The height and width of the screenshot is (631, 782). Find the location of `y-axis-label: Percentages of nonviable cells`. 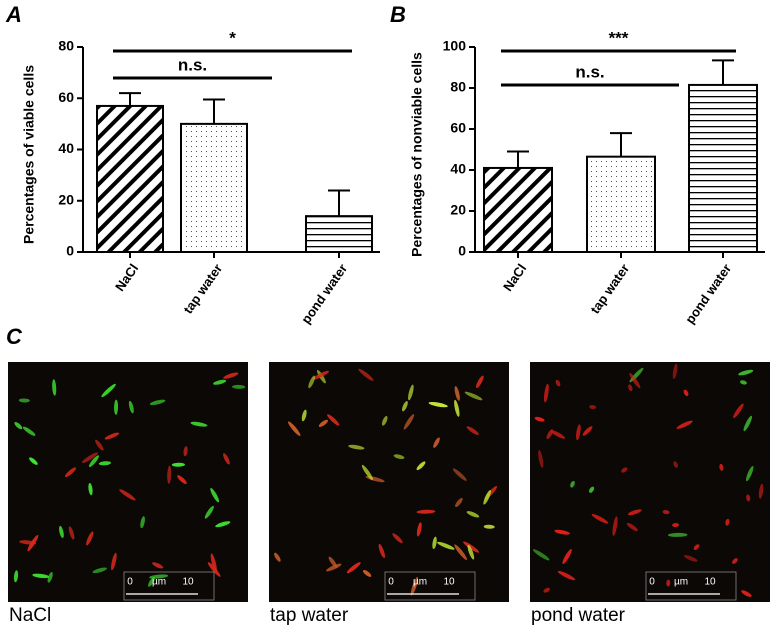

y-axis-label: Percentages of nonviable cells is located at coordinates (417, 154).